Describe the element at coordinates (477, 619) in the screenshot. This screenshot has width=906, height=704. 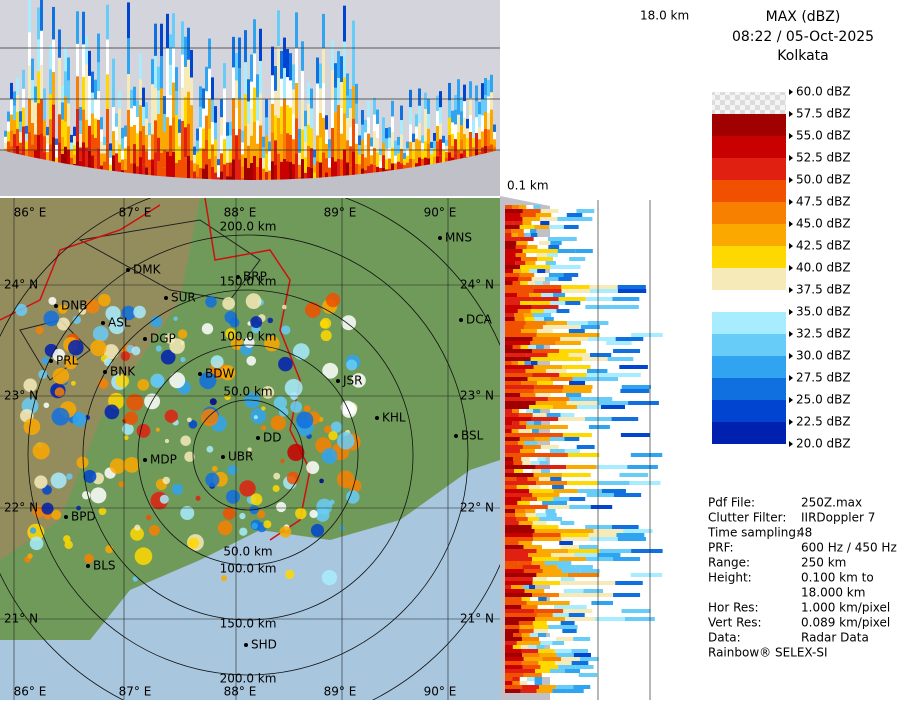
I see `lat-label: 21° N` at that location.